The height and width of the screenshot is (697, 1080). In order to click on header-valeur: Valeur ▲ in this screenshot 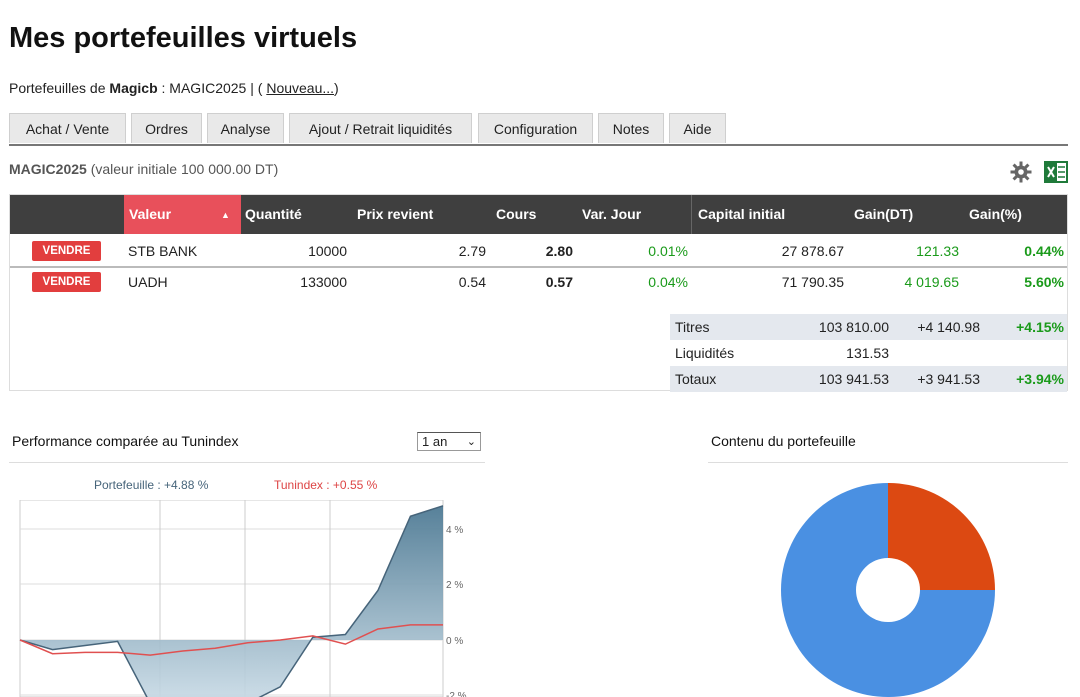, I will do `click(182, 214)`.